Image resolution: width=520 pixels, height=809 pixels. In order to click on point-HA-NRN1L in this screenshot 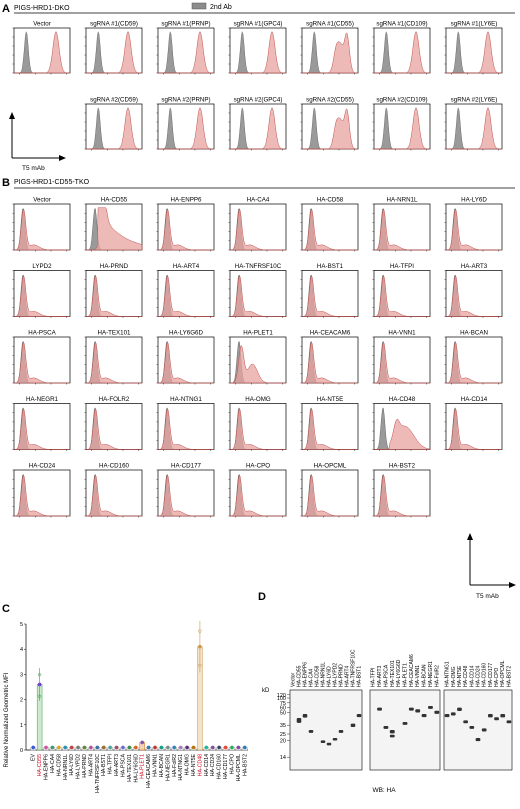, I will do `click(65, 747)`.